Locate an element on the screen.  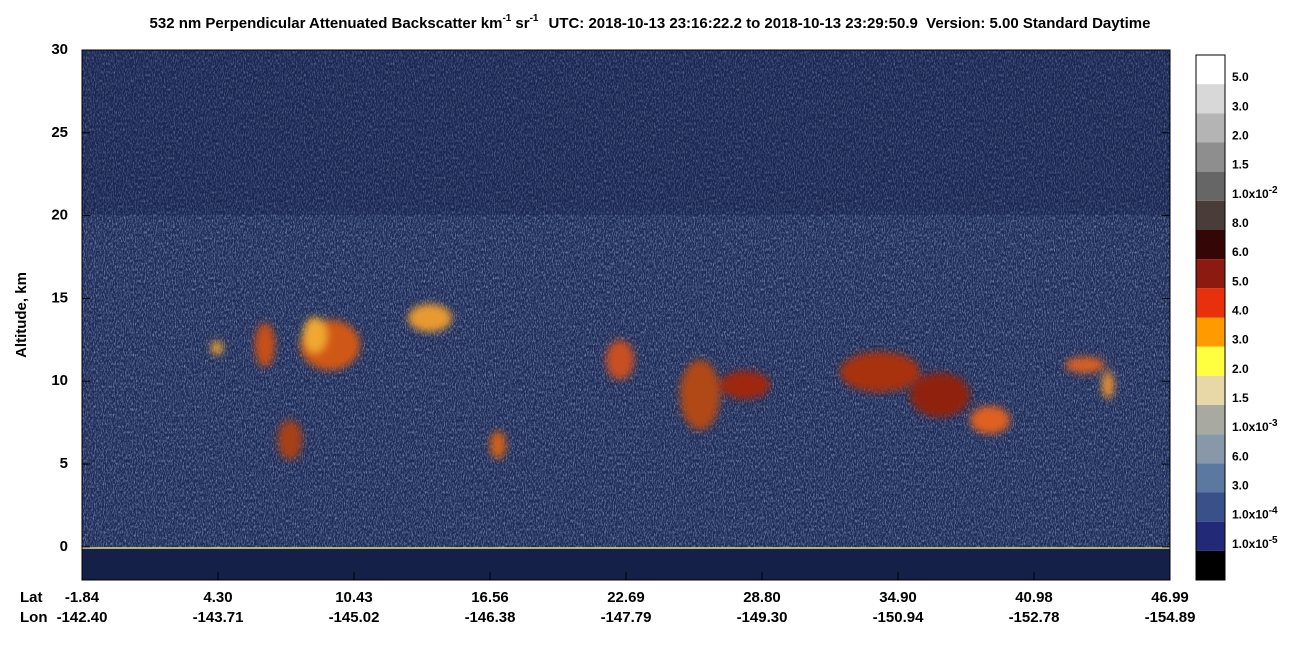
x-tick-label: -149.30 is located at coordinates (762, 617).